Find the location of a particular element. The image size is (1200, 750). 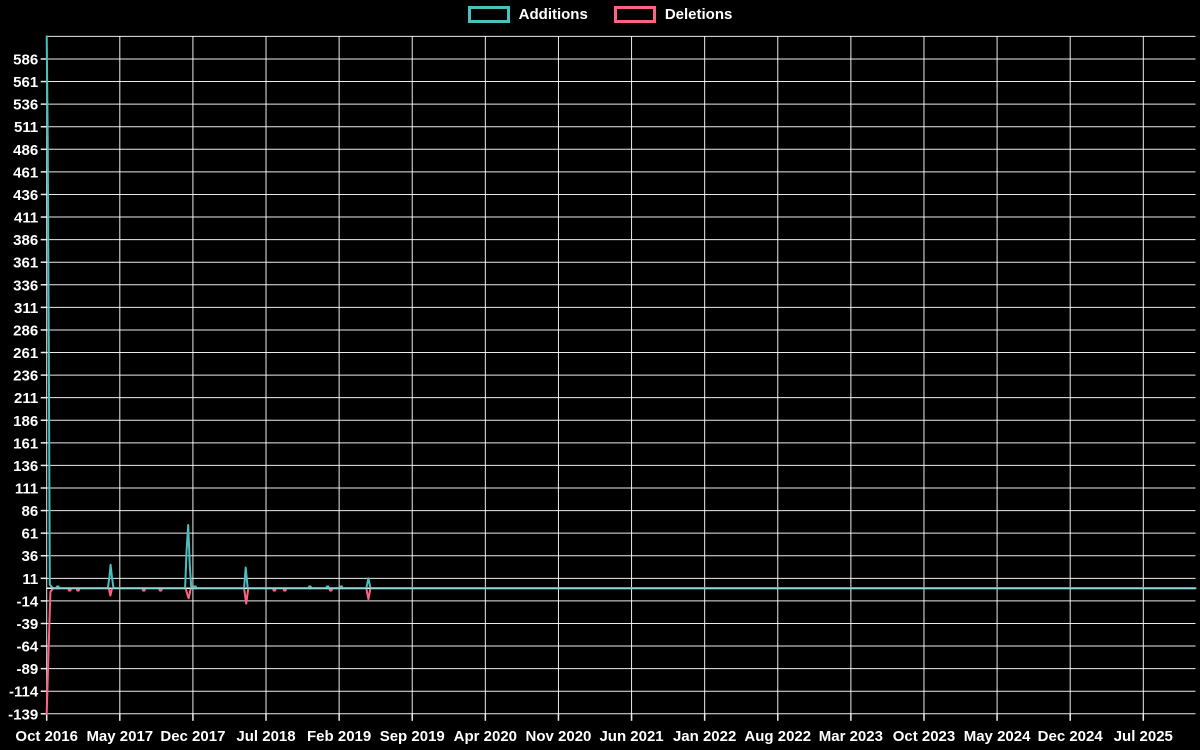

y-axis-tick-label: 536 is located at coordinates (25, 105).